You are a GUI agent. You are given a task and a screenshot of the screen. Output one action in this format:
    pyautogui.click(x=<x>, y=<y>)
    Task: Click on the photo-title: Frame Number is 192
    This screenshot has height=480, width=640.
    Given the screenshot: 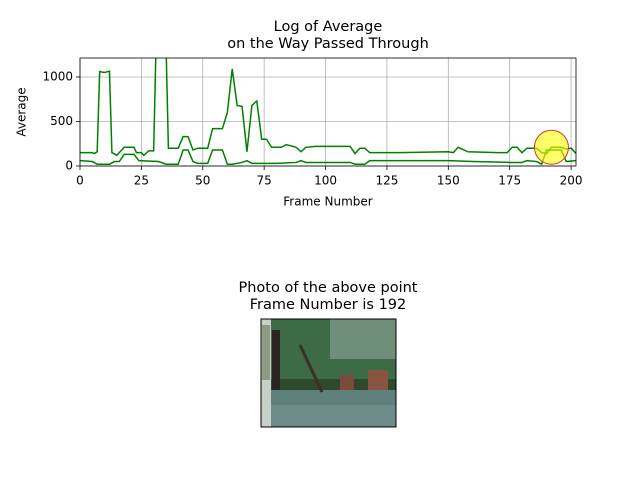 What is the action you would take?
    pyautogui.click(x=328, y=305)
    